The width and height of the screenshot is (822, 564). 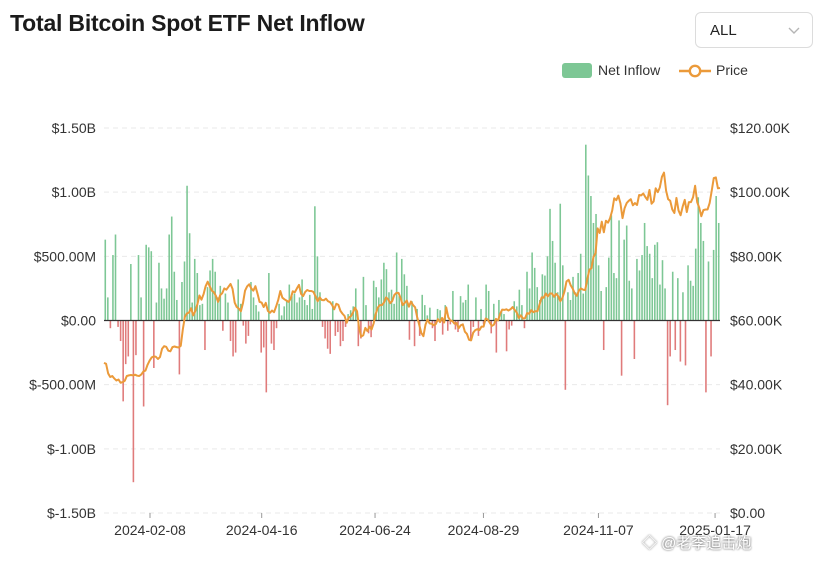 I want to click on left-axis-tick-label: $0.00, so click(x=78, y=321).